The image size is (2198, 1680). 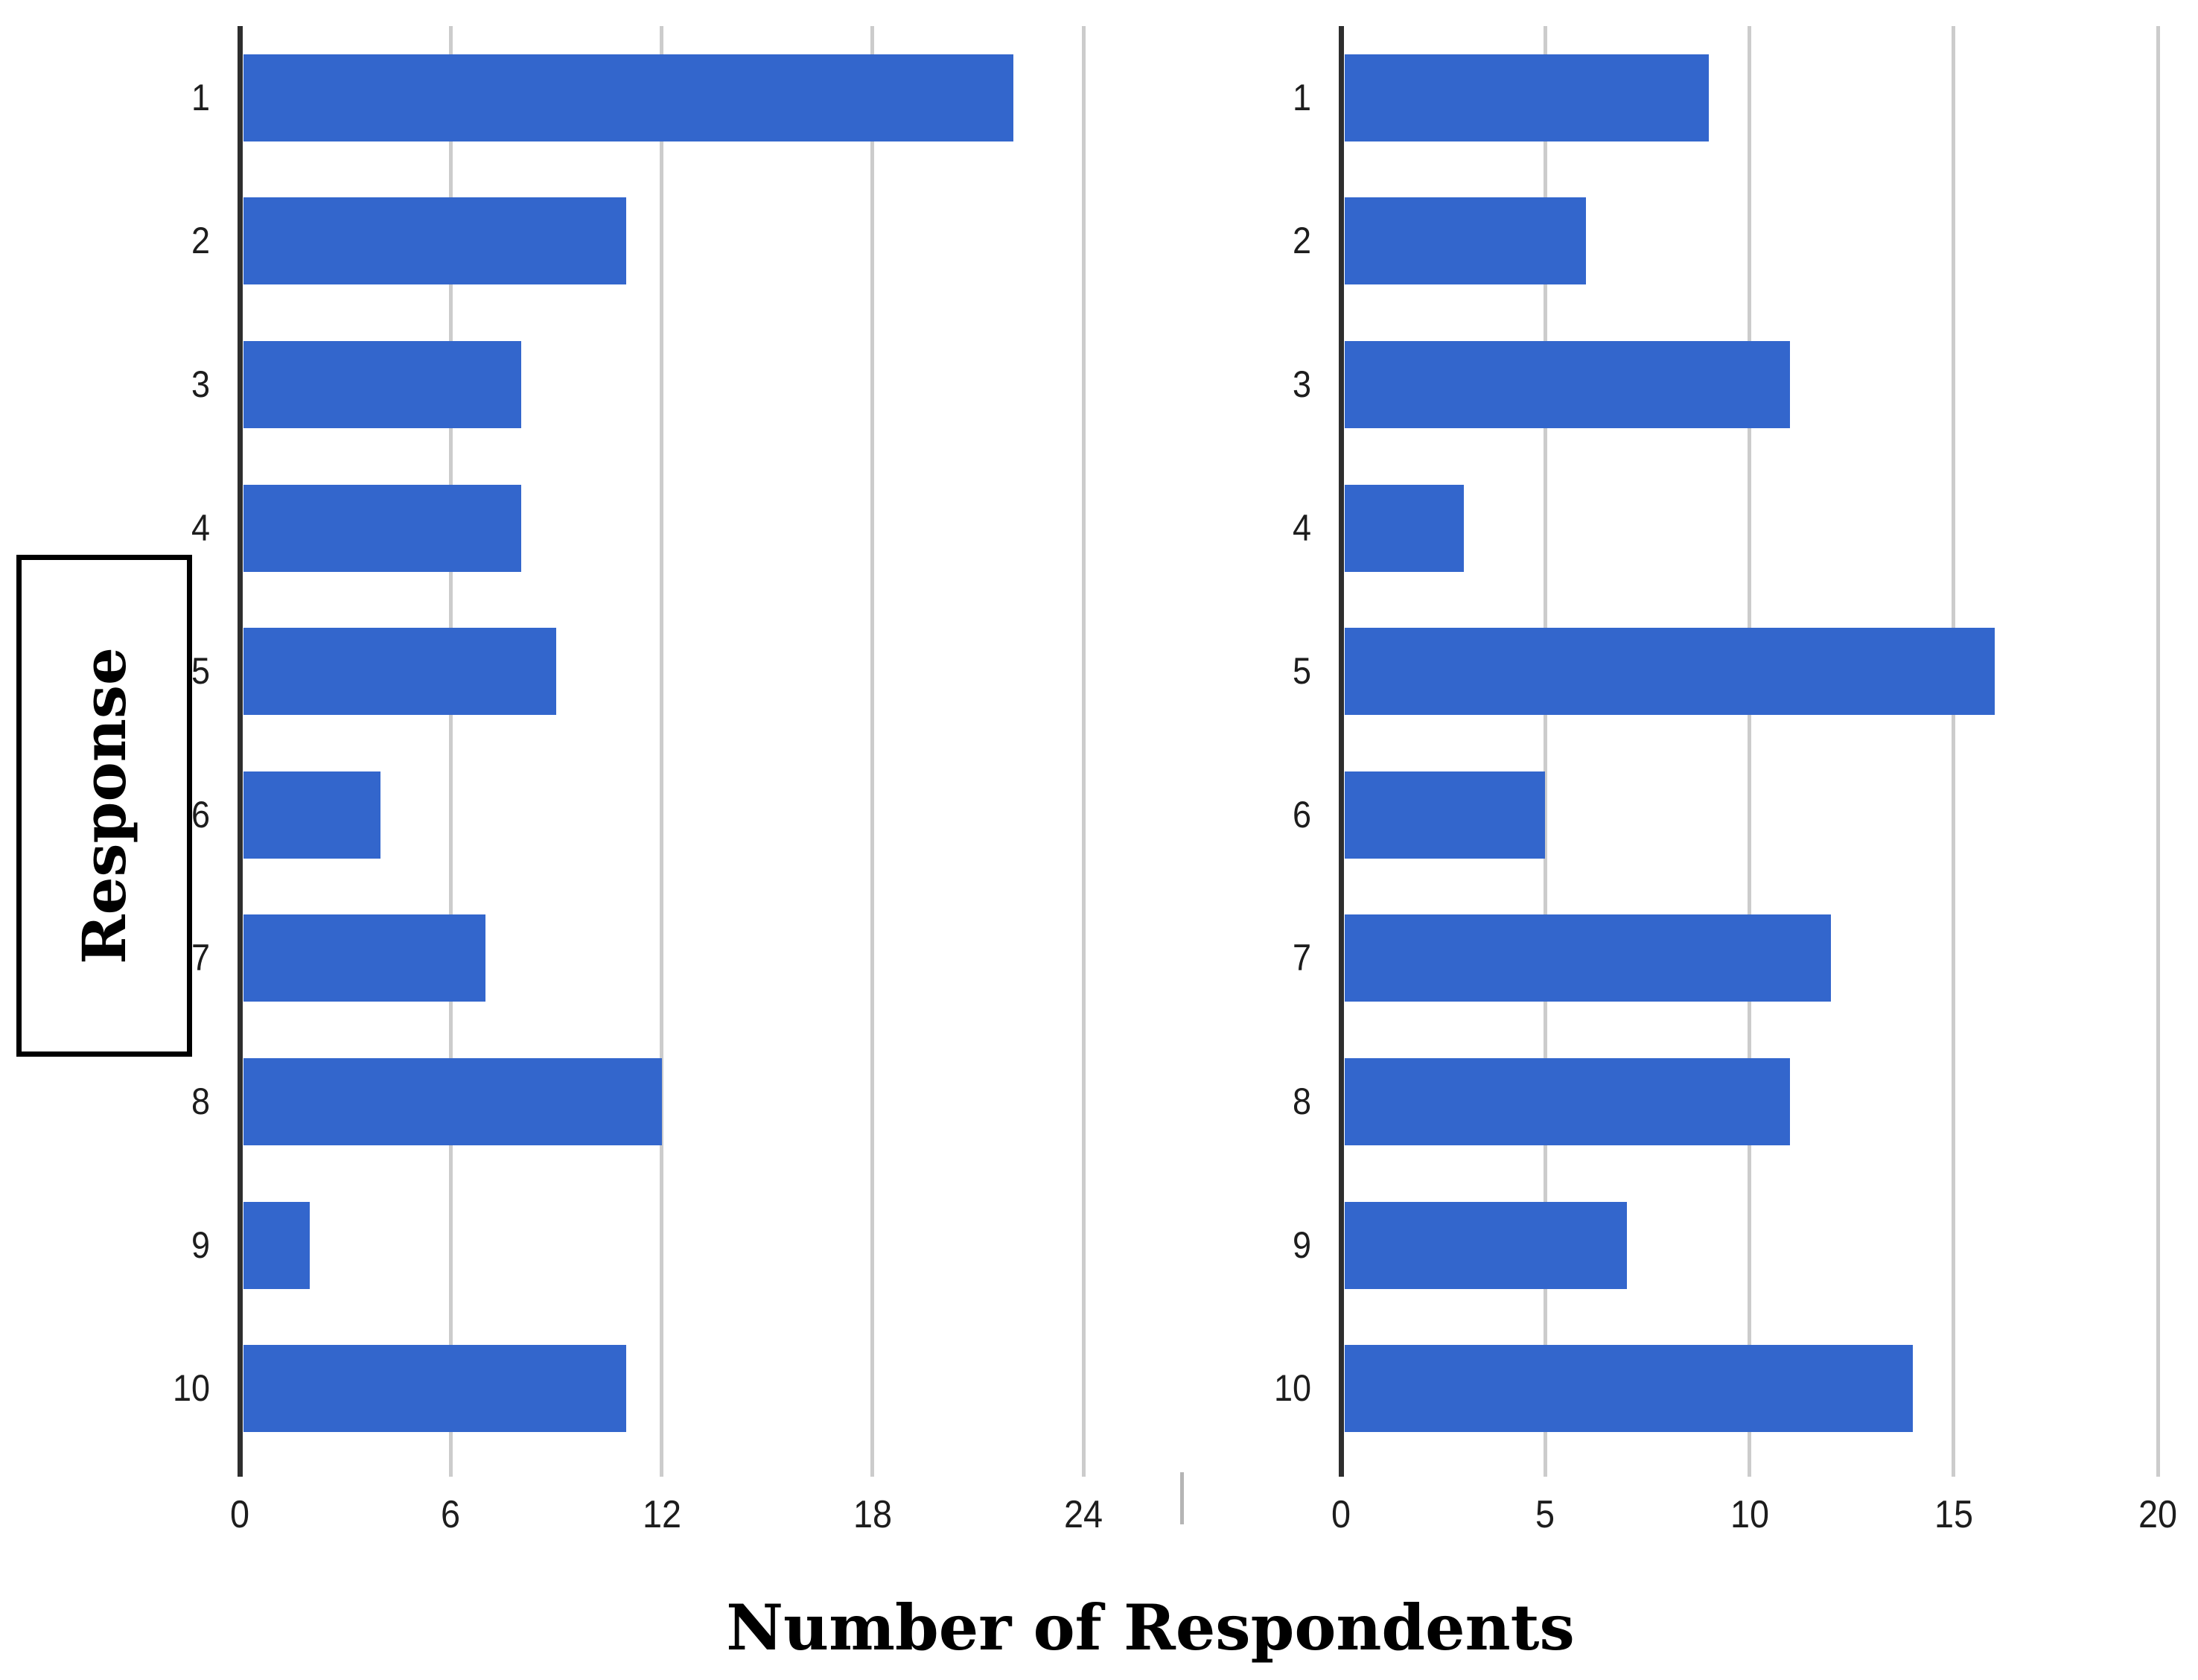 What do you see at coordinates (1954, 1514) in the screenshot?
I see `x-tick-label: 15` at bounding box center [1954, 1514].